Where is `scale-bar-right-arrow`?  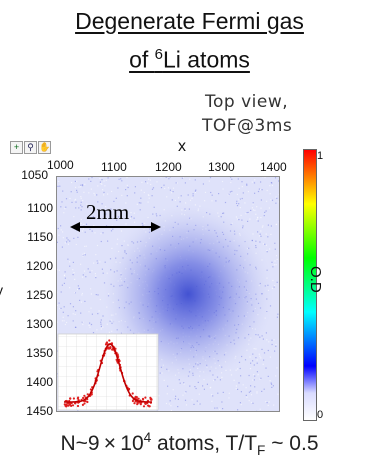 scale-bar-right-arrow is located at coordinates (156, 227).